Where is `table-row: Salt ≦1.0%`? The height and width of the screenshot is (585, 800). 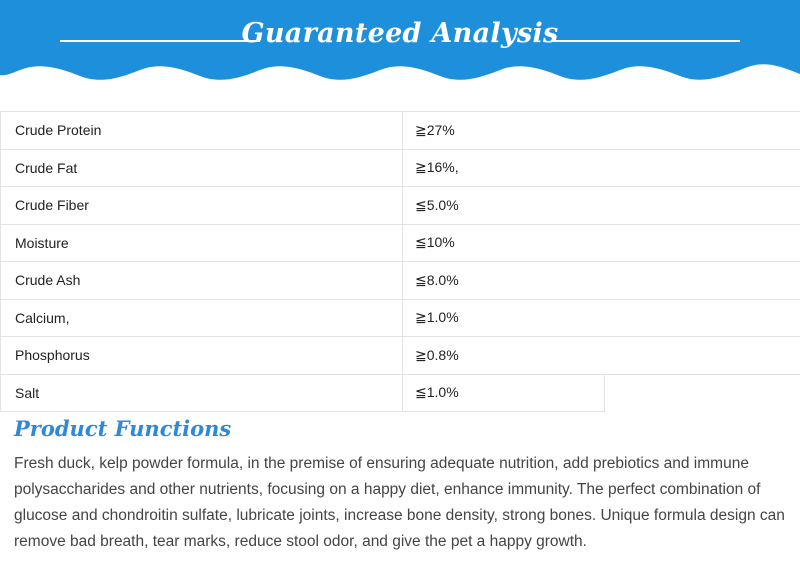 table-row: Salt ≦1.0% is located at coordinates (400, 392).